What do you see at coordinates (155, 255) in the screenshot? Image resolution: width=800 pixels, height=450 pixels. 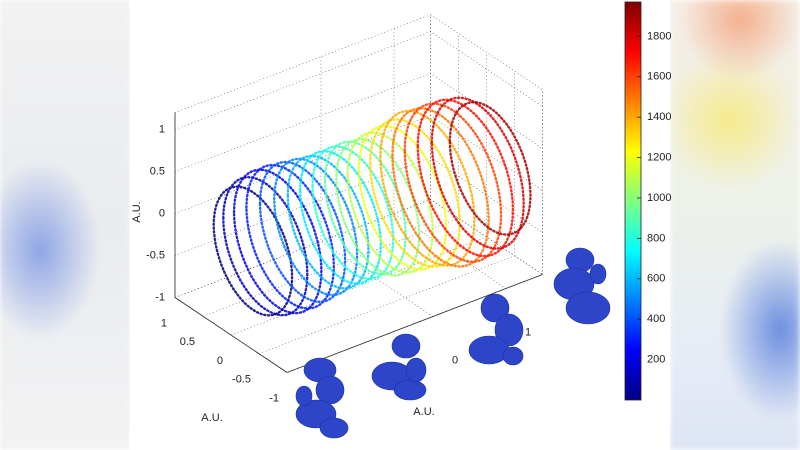 I see `z-tick-label: -0.5` at bounding box center [155, 255].